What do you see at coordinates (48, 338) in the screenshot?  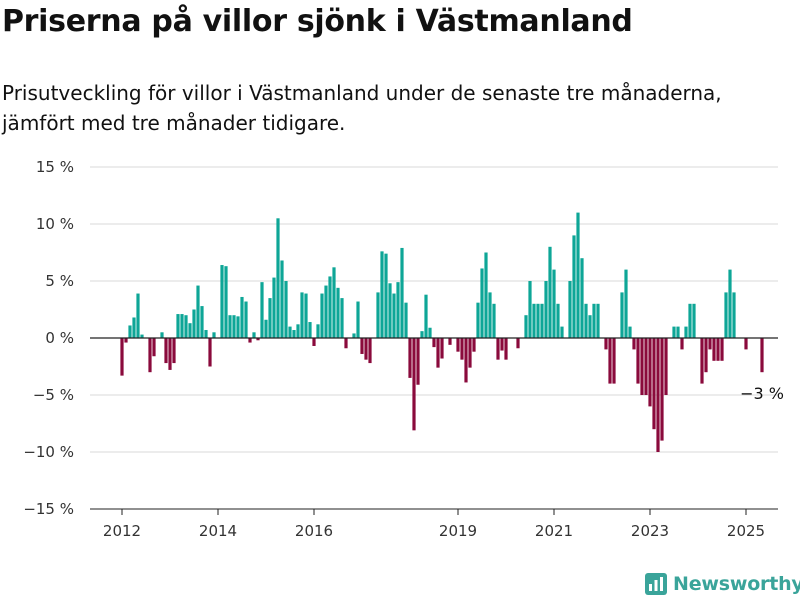 I see `y-axis: 15 % 10 % 5 % 0 % −5 % −10 % −15 %` at bounding box center [48, 338].